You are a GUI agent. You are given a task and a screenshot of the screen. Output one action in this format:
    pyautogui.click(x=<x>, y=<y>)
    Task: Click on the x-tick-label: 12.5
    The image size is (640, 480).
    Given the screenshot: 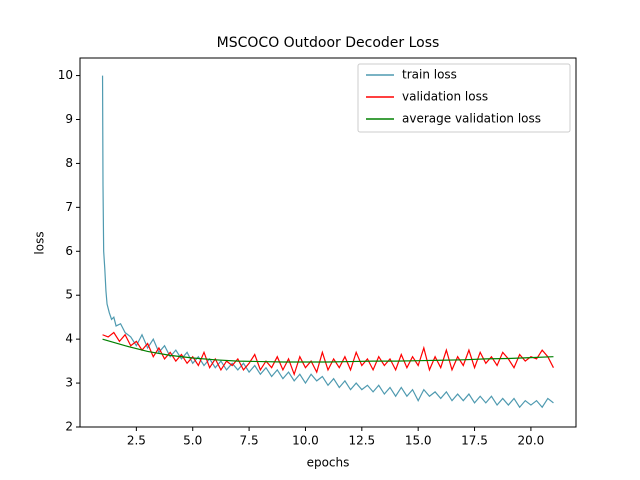 What is the action you would take?
    pyautogui.click(x=361, y=441)
    